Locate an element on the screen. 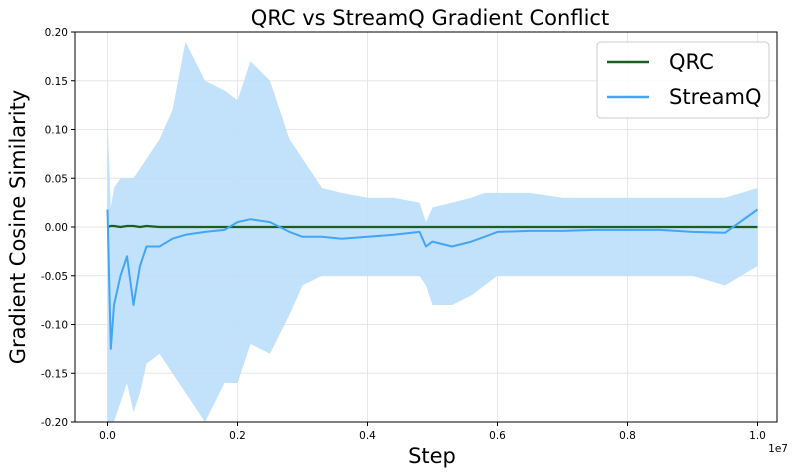 This screenshot has height=475, width=797. y-tick-label-7: 0.15 is located at coordinates (56, 82).